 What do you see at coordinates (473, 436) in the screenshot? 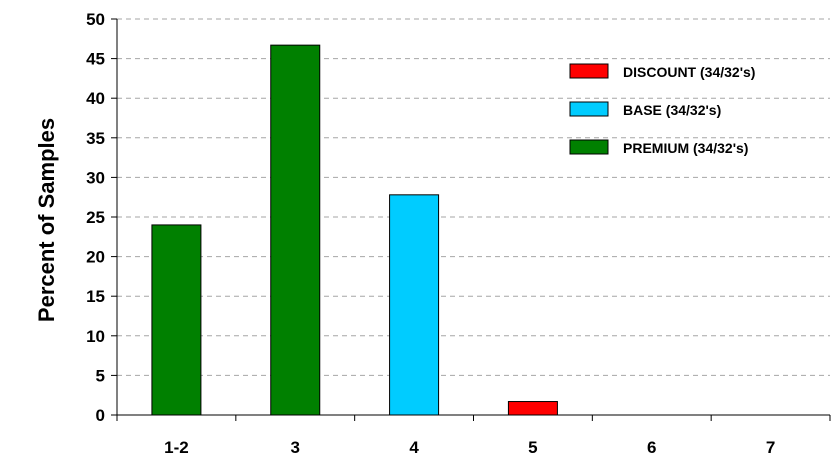
I see `x-axis-ticks: 1-2 3 4 5 6 7` at bounding box center [473, 436].